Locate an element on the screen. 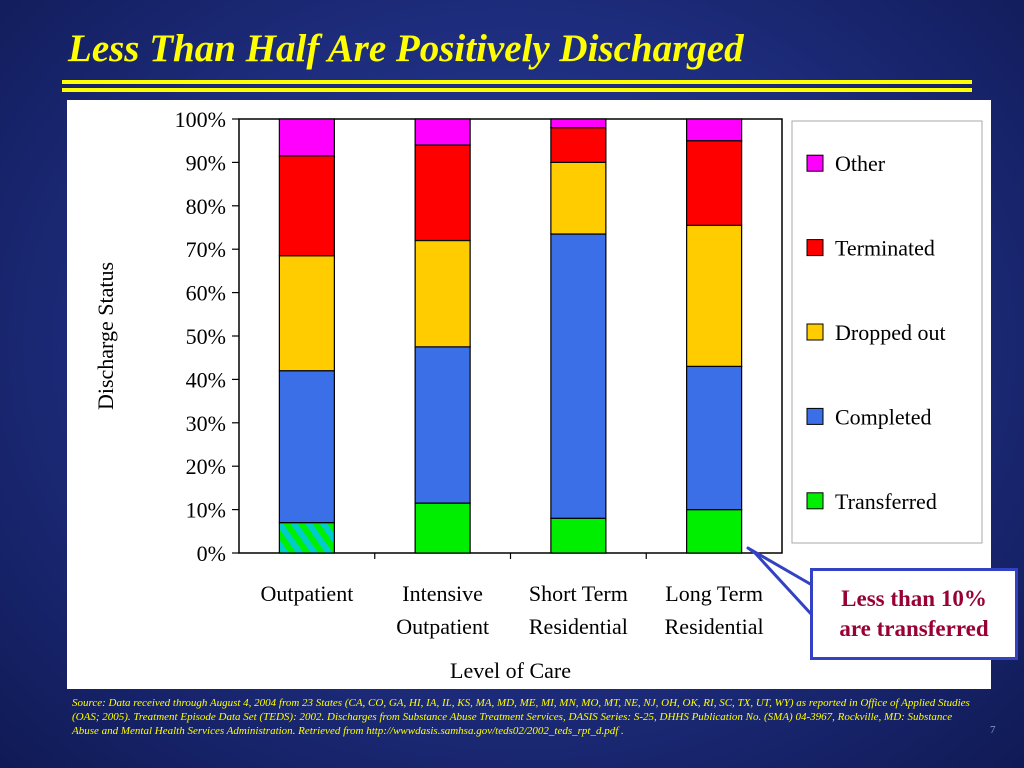 The image size is (1024, 768). bar-other-long-term-residential is located at coordinates (714, 130).